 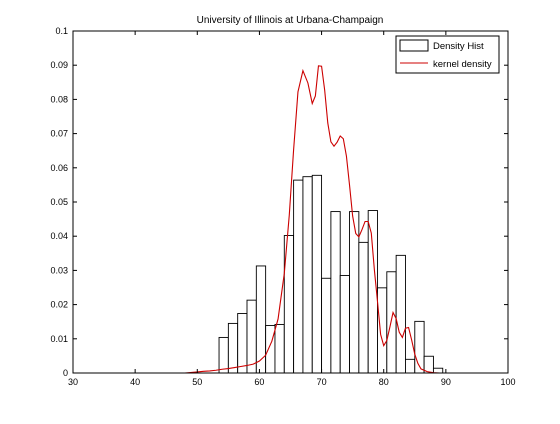 I want to click on x-tick-label: 80, so click(x=384, y=382).